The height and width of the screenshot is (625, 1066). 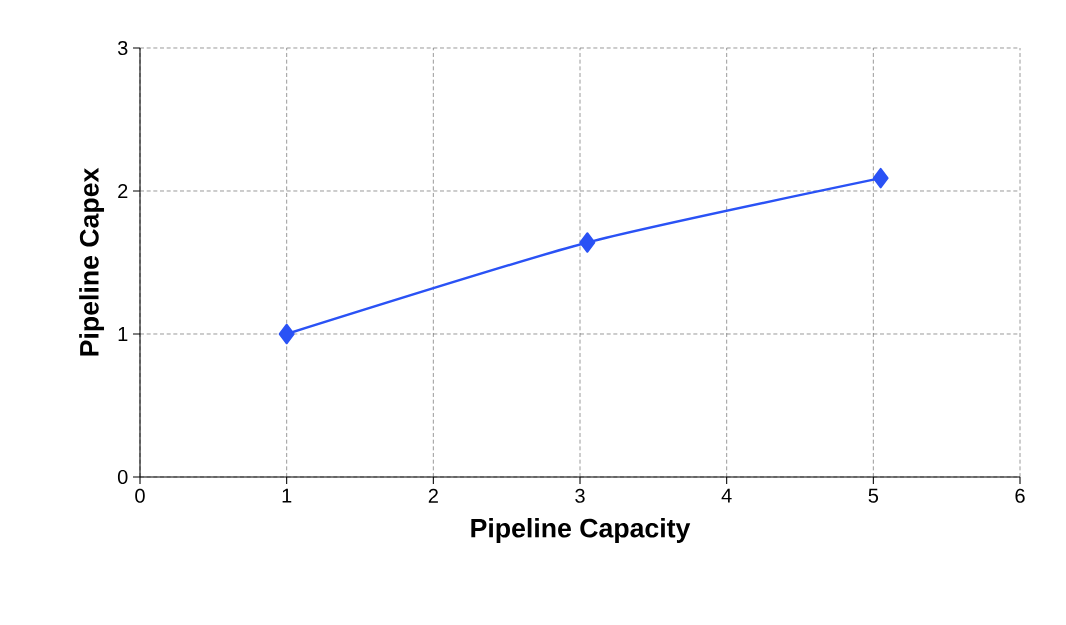 What do you see at coordinates (92, 261) in the screenshot?
I see `y-axis-title: Pipeline Capex` at bounding box center [92, 261].